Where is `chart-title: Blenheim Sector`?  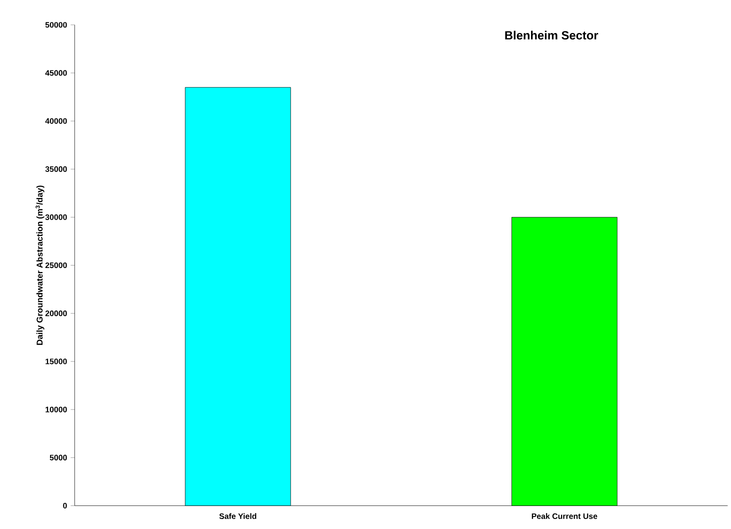 chart-title: Blenheim Sector is located at coordinates (551, 35).